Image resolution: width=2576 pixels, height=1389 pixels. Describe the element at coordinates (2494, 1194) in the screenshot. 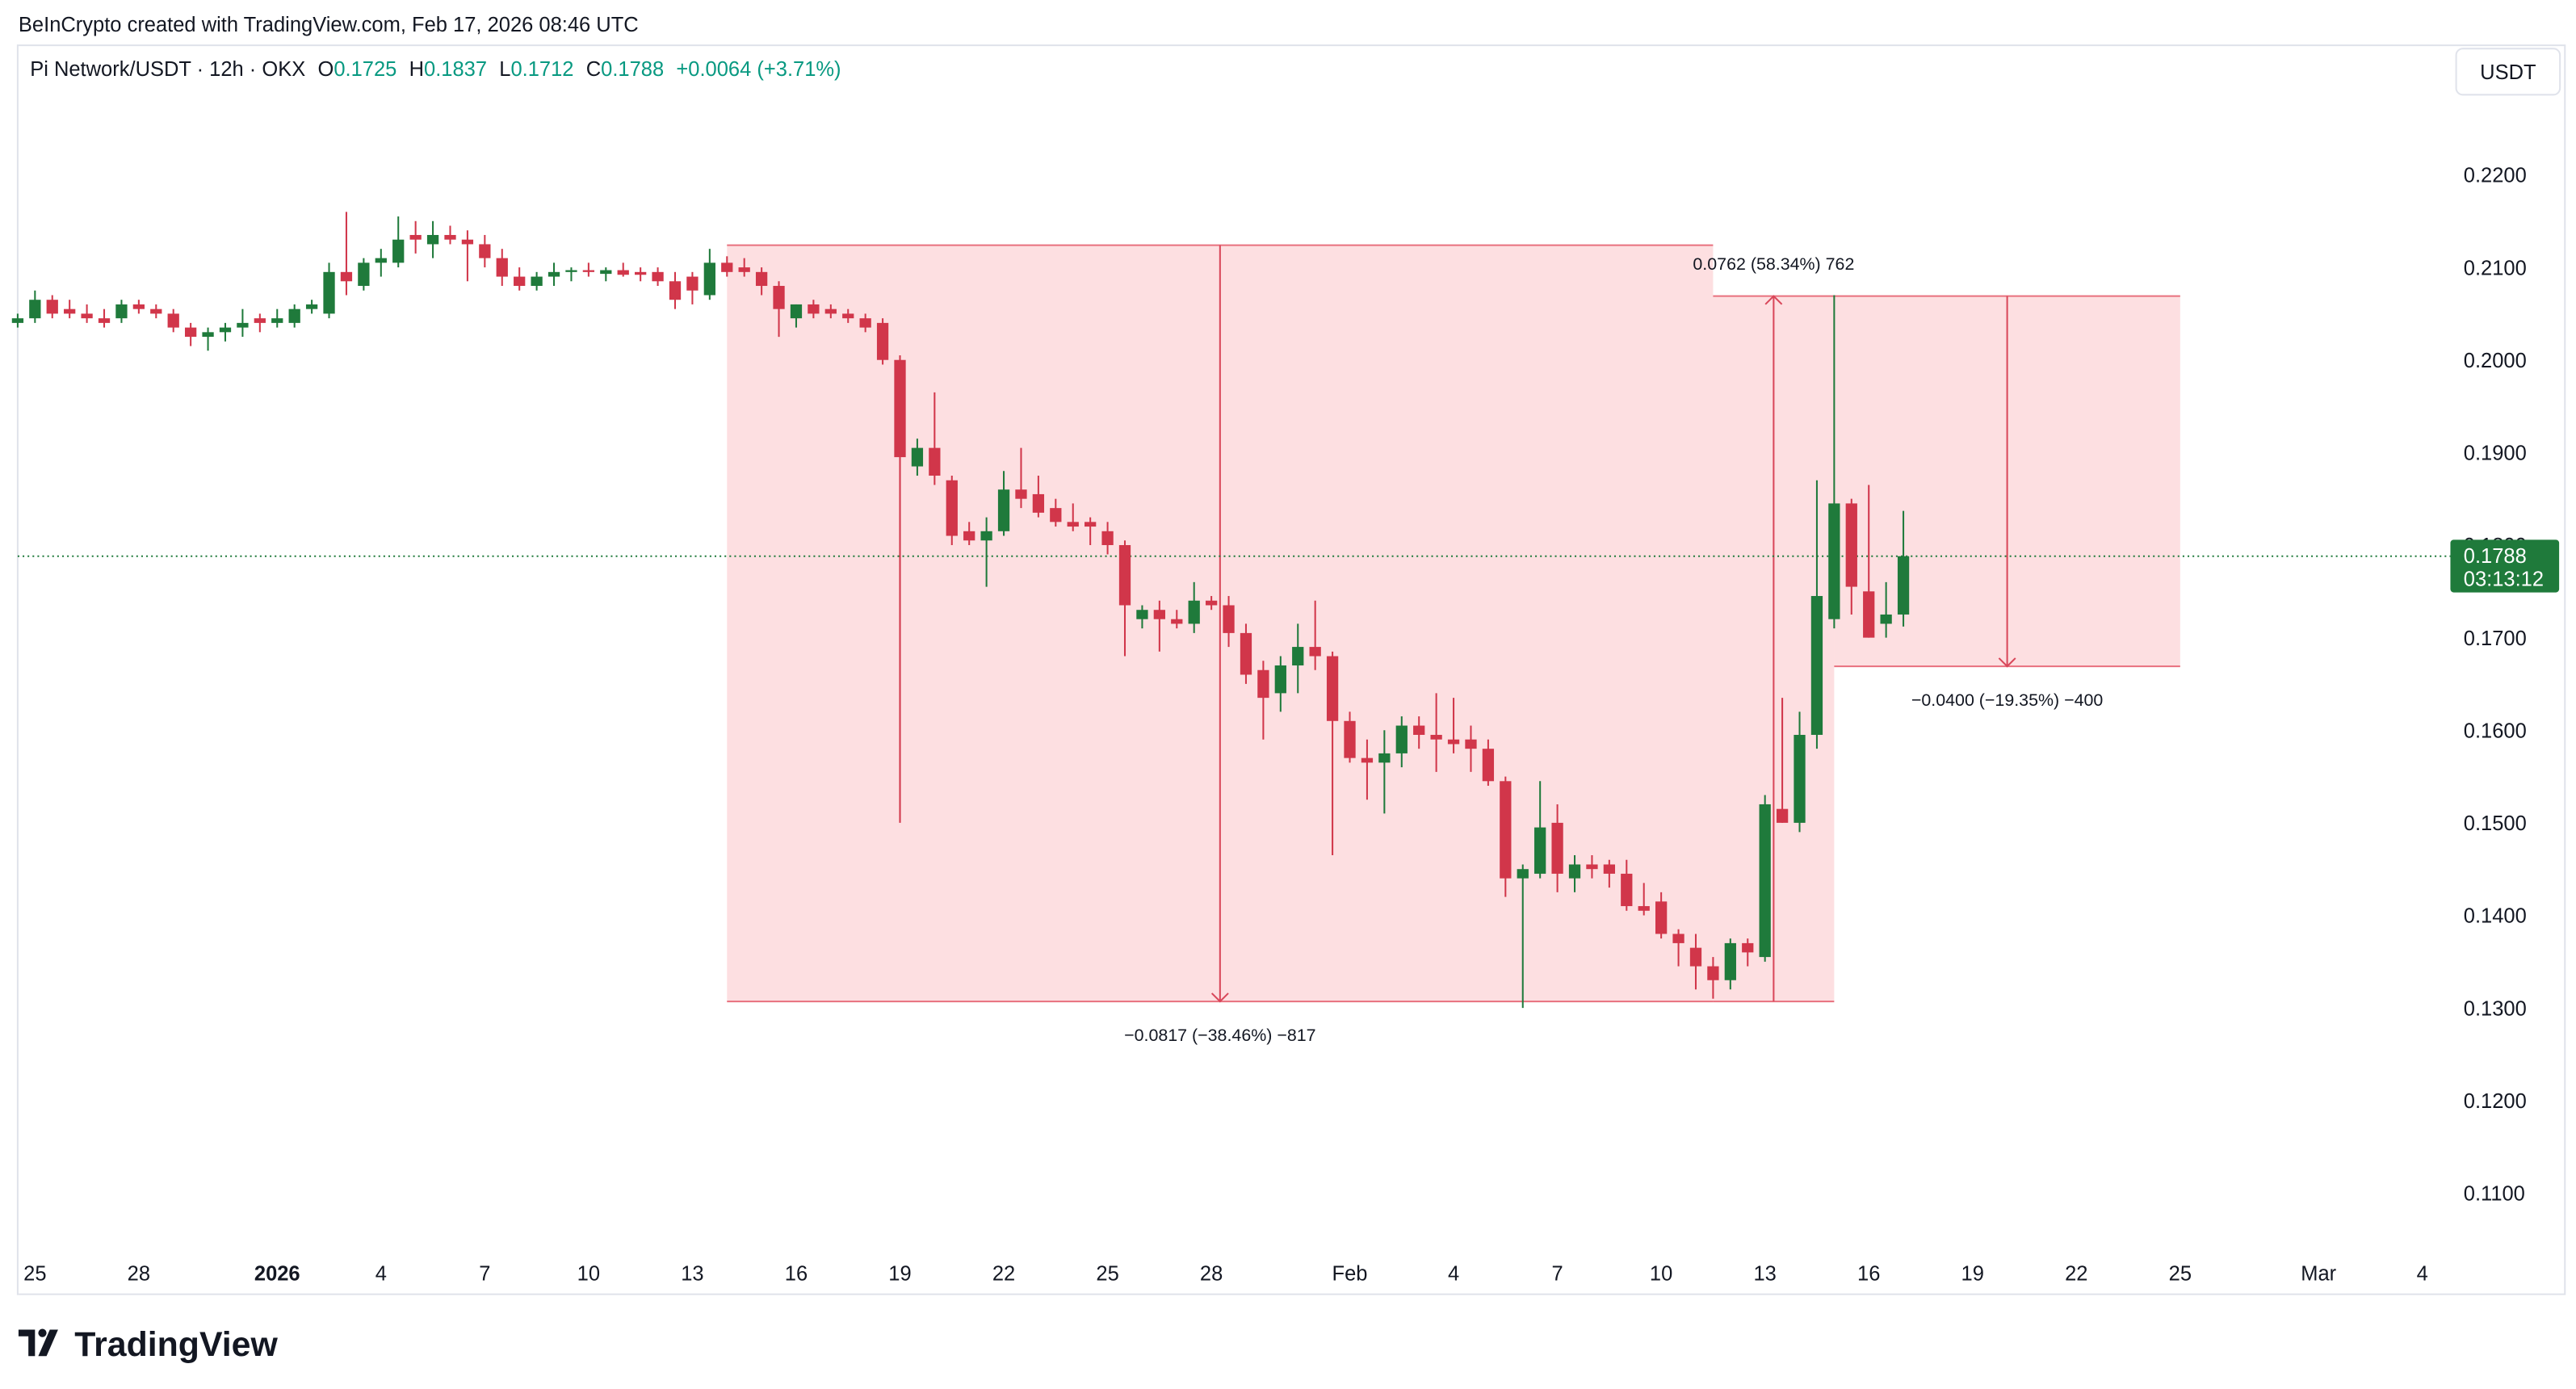

I see `y-tick-label: 0.1100` at that location.